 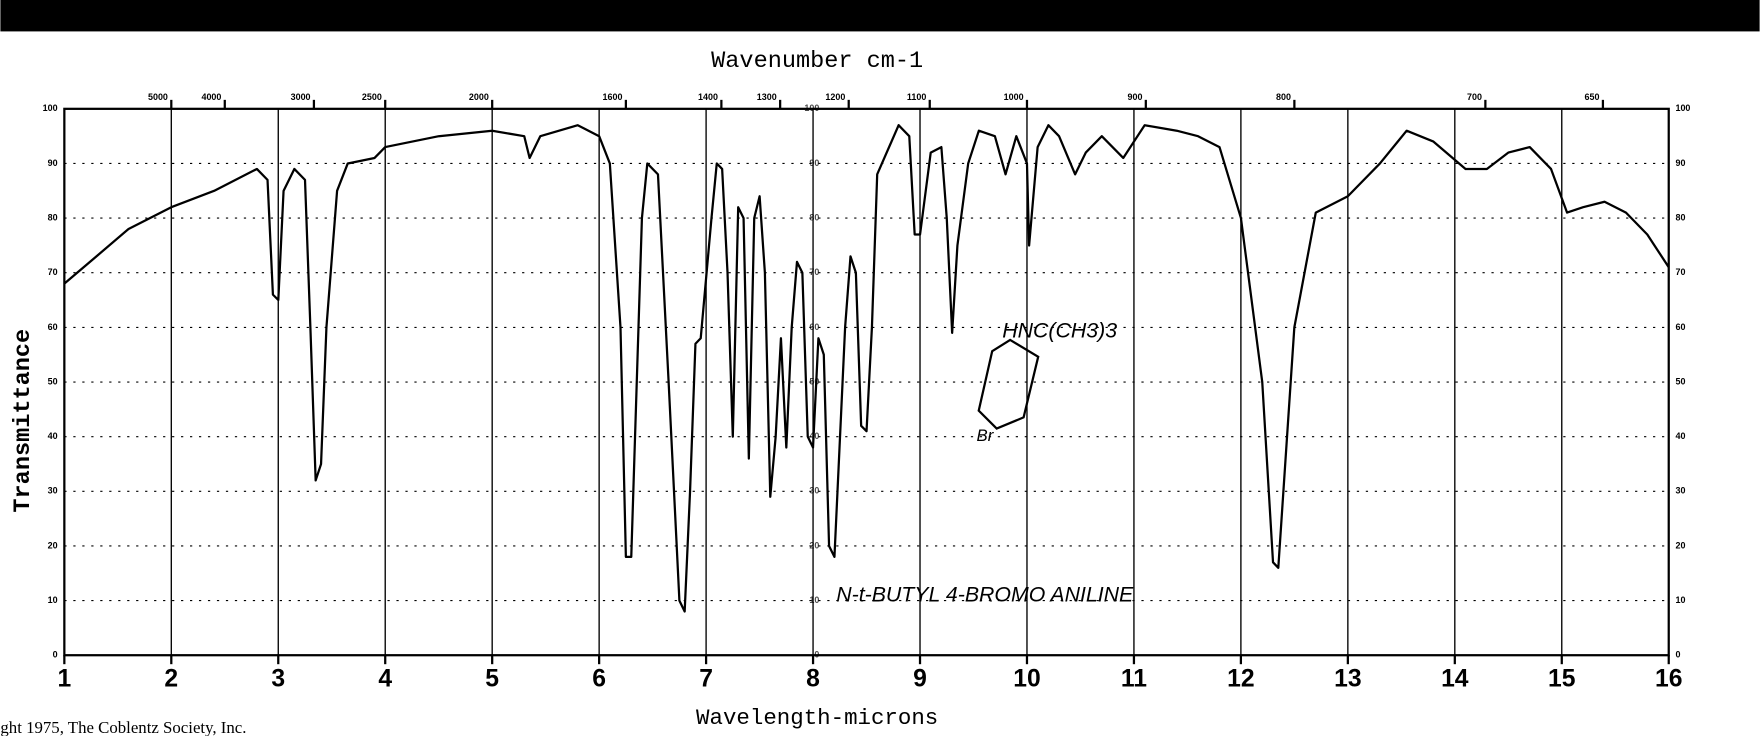 I want to click on y-tick-label-mid: 0, so click(x=816, y=655).